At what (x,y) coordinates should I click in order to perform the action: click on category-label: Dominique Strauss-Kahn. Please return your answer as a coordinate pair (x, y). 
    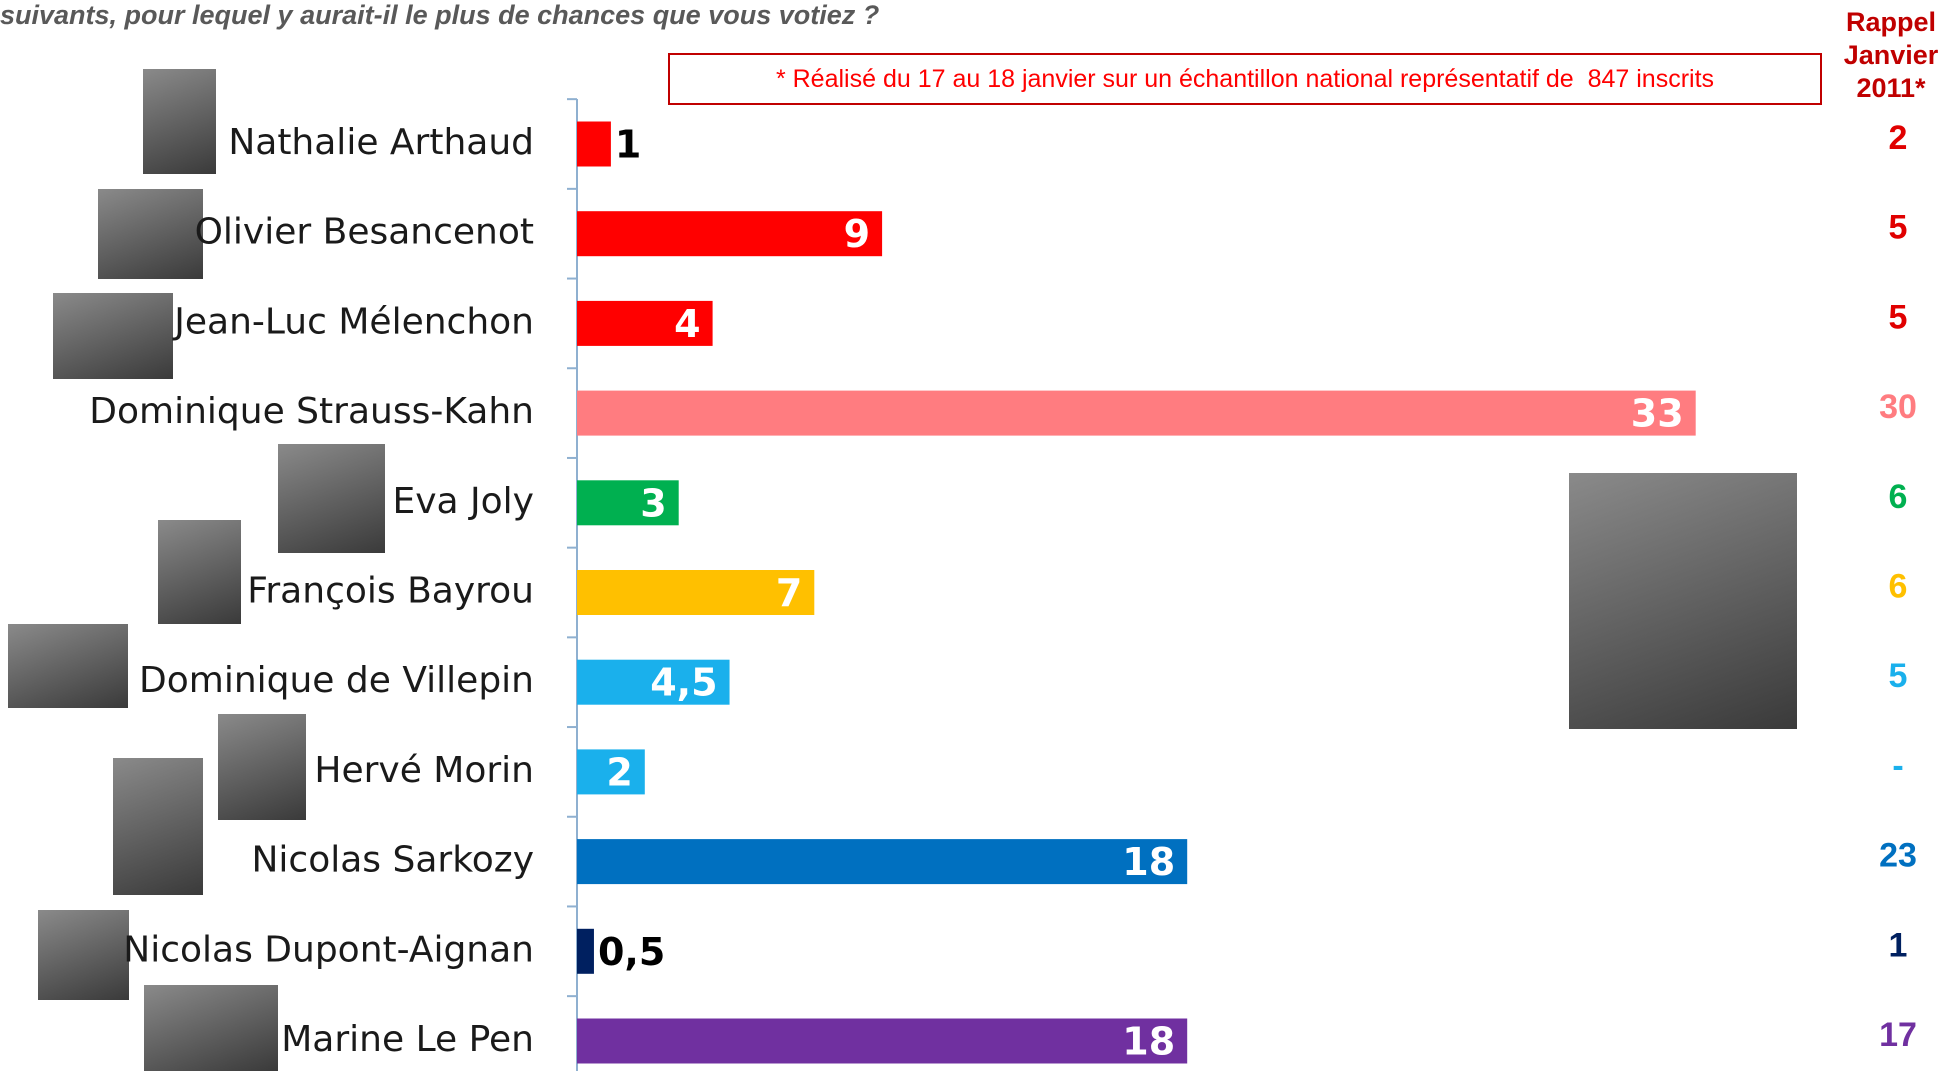
    Looking at the image, I should click on (311, 411).